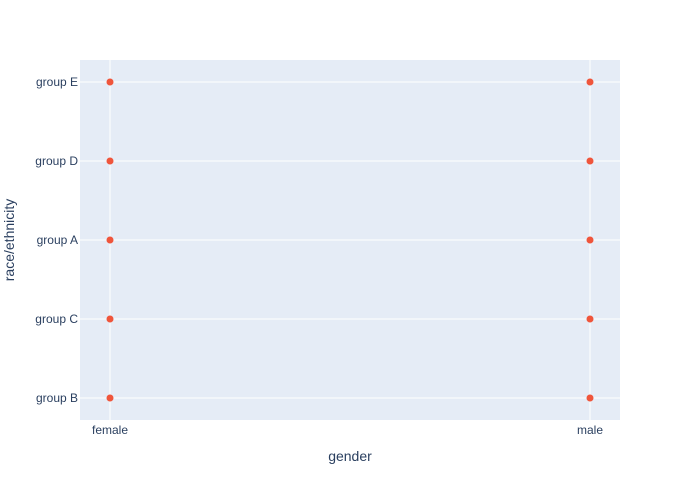 The image size is (700, 500). What do you see at coordinates (57, 398) in the screenshot?
I see `y-tick-label: group B` at bounding box center [57, 398].